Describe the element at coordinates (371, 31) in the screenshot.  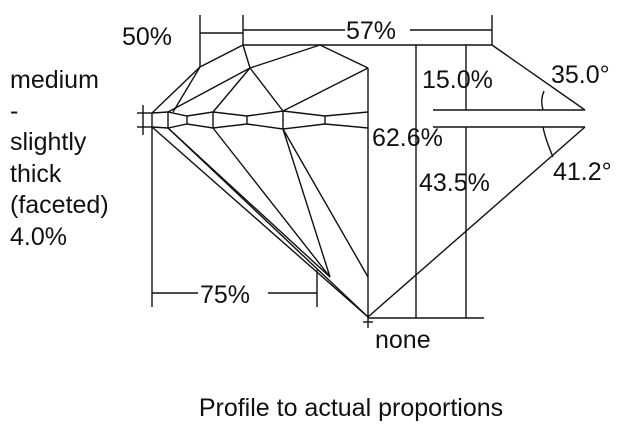
I see `table-label: 57%` at that location.